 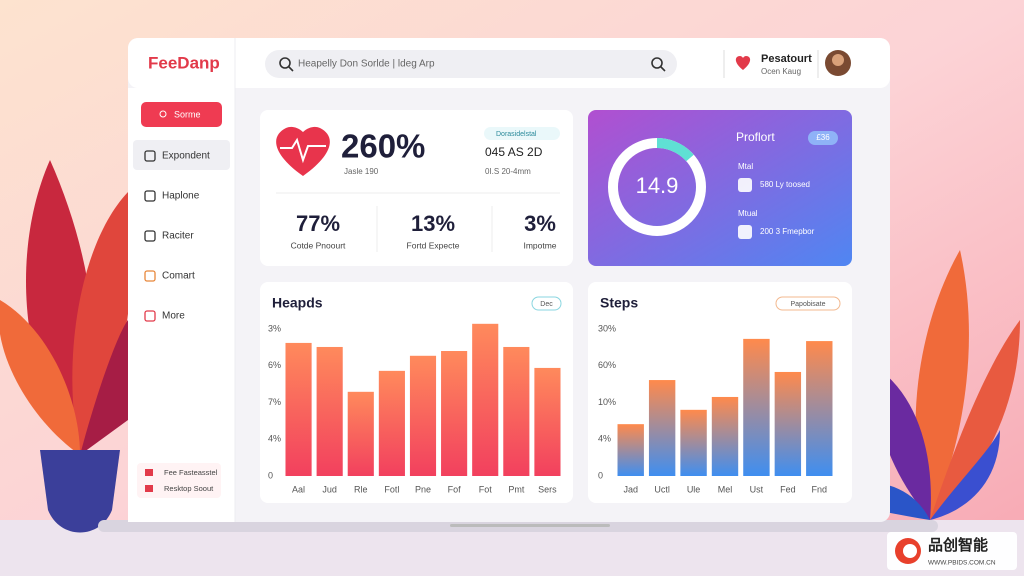 I want to click on search-bar, so click(x=471, y=64).